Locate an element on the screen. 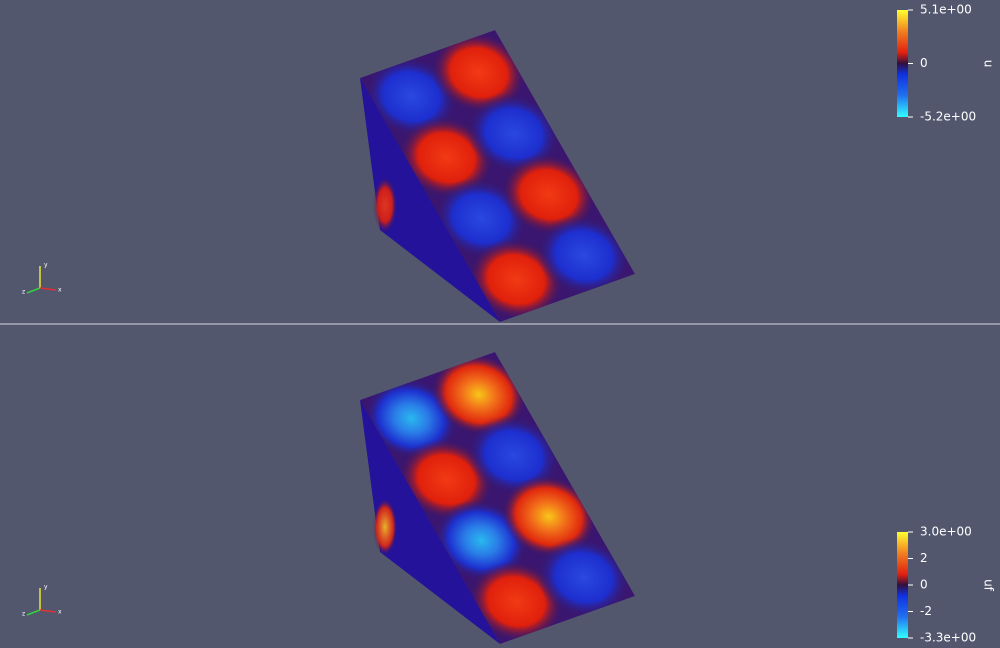 Image resolution: width=1000 pixels, height=648 pixels. colorbar-label: 2 is located at coordinates (924, 558).